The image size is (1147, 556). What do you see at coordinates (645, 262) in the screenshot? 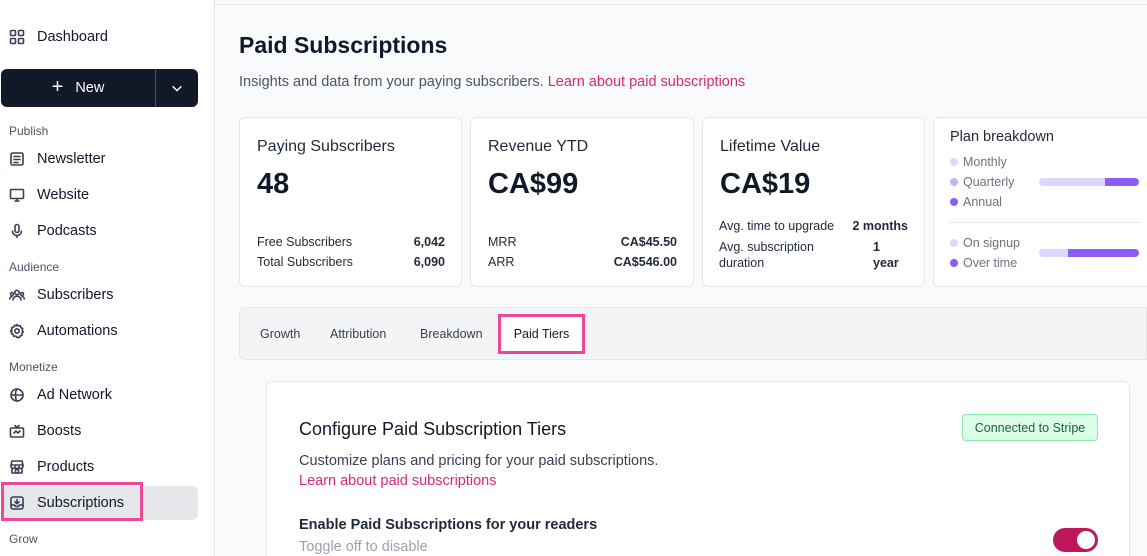
I see `stat-value: CA$546.00` at bounding box center [645, 262].